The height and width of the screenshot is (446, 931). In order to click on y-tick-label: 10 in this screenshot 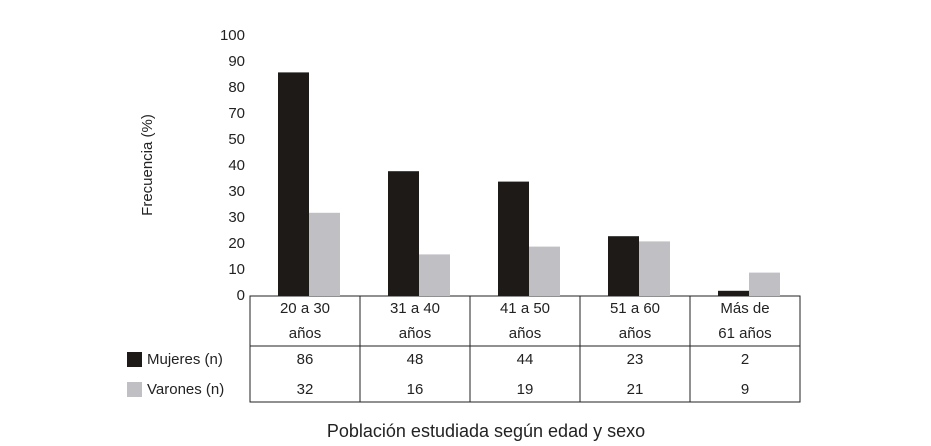, I will do `click(236, 269)`.